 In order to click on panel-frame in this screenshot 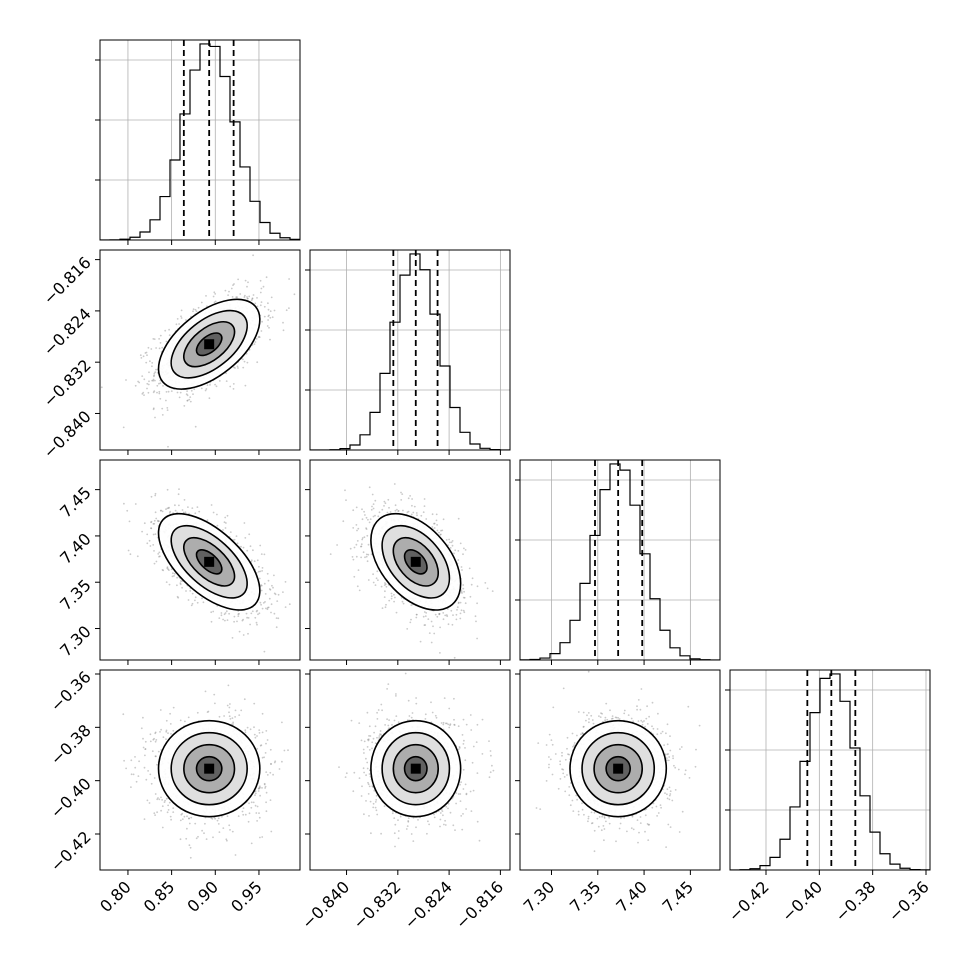, I will do `click(200, 140)`.